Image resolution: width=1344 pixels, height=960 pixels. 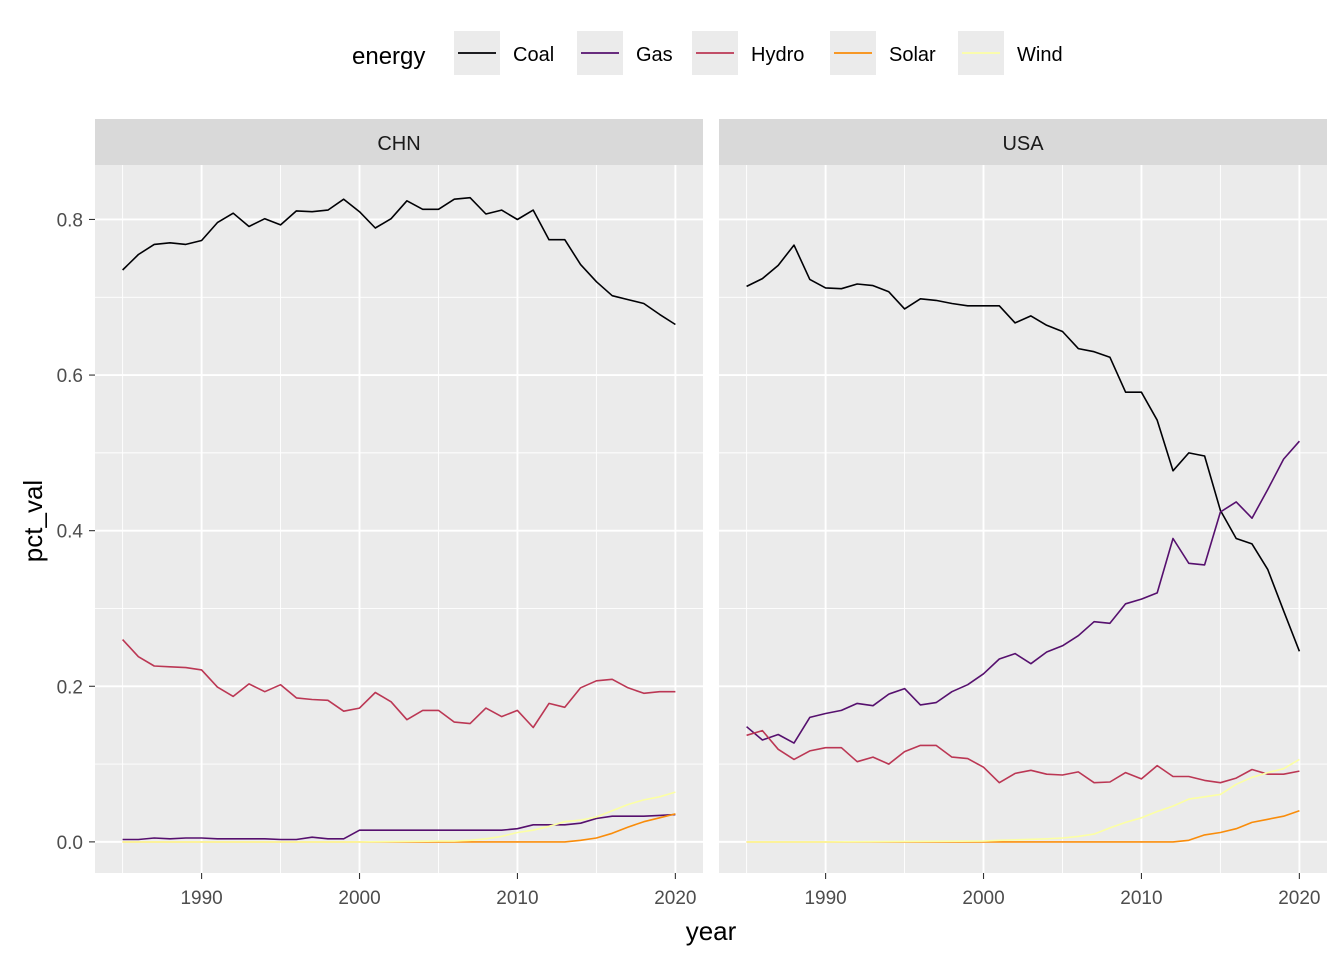 I want to click on y-axis-title: pct_val, so click(x=33, y=521).